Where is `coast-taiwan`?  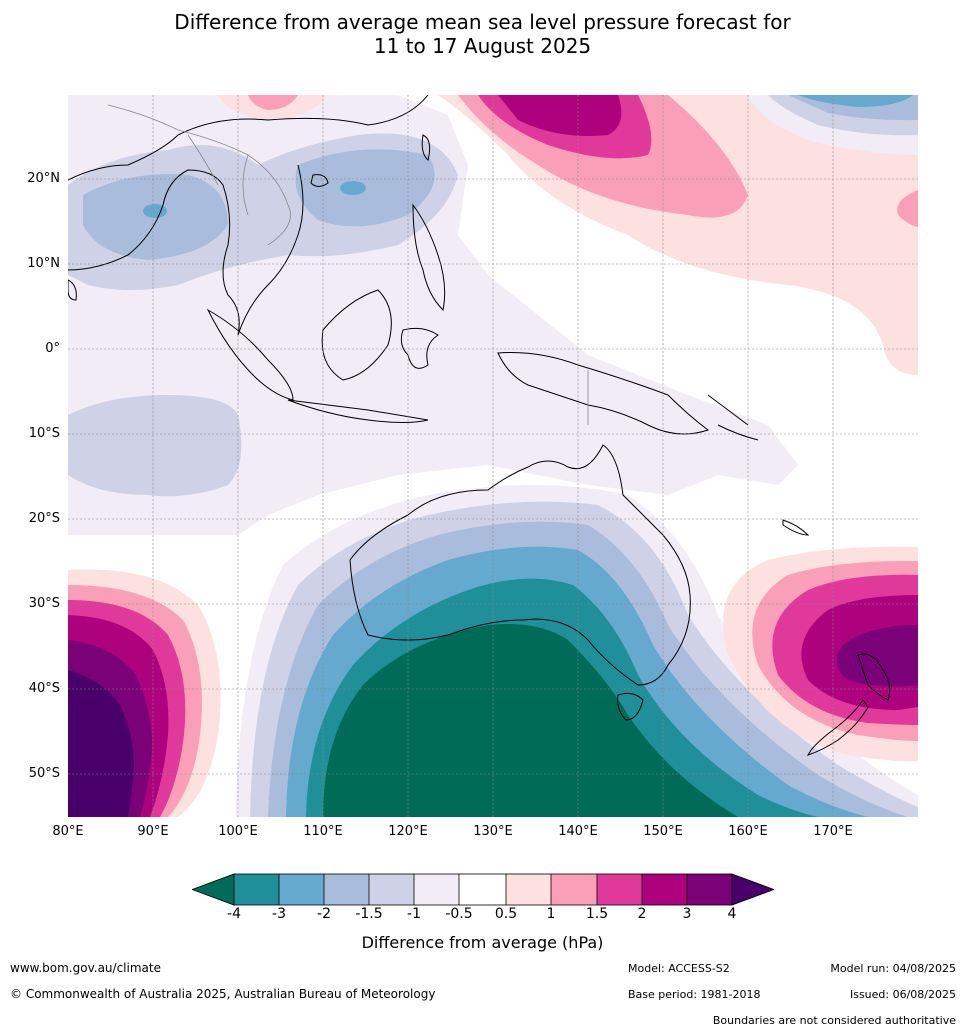
coast-taiwan is located at coordinates (426, 147).